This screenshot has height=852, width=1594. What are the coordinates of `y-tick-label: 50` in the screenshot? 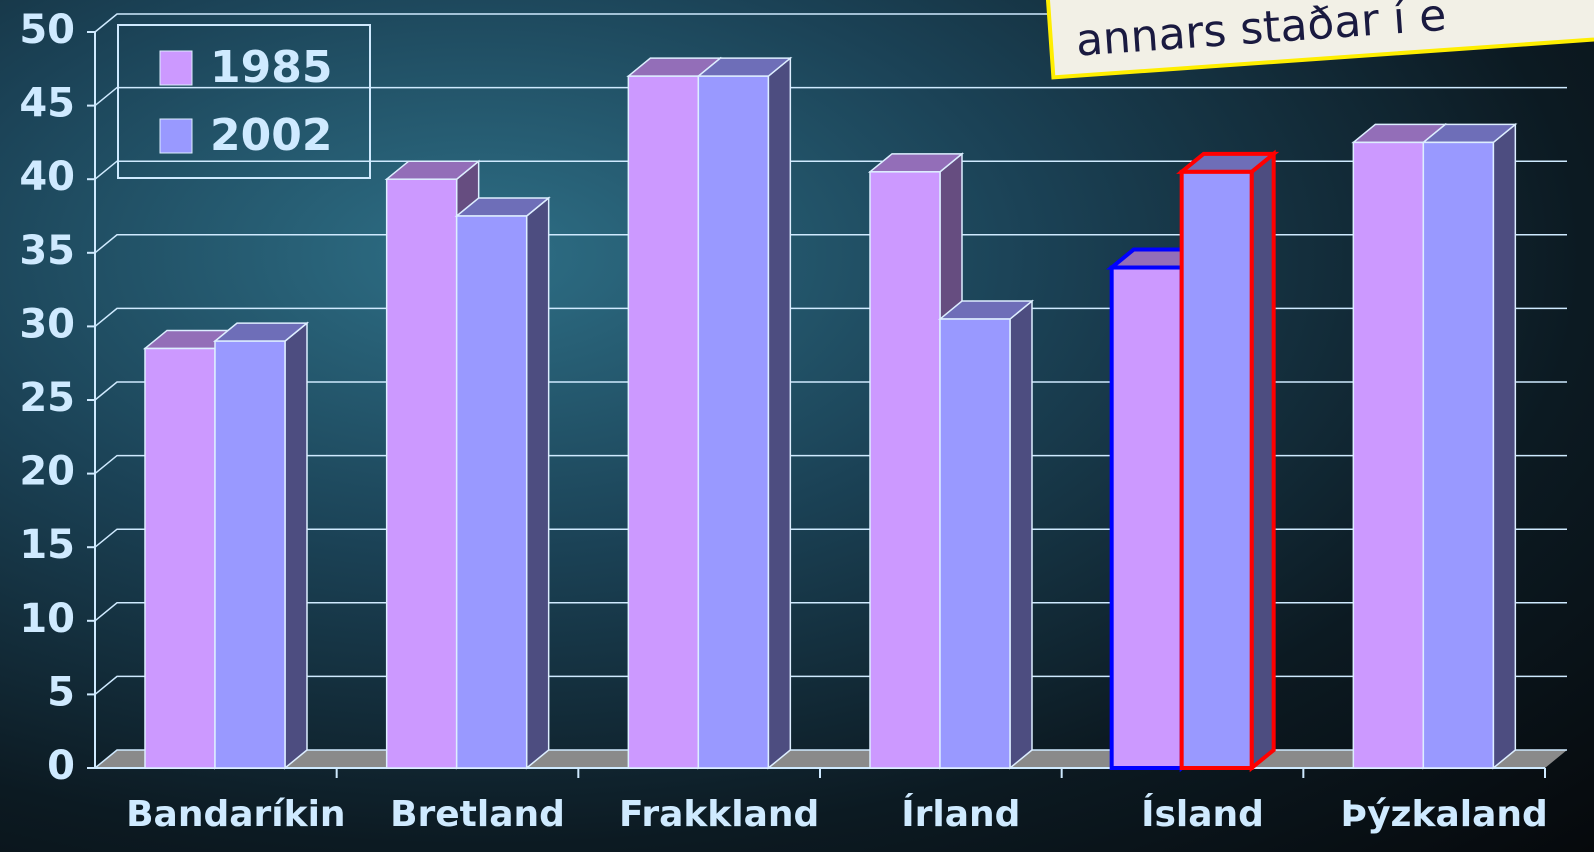 It's located at (47, 30).